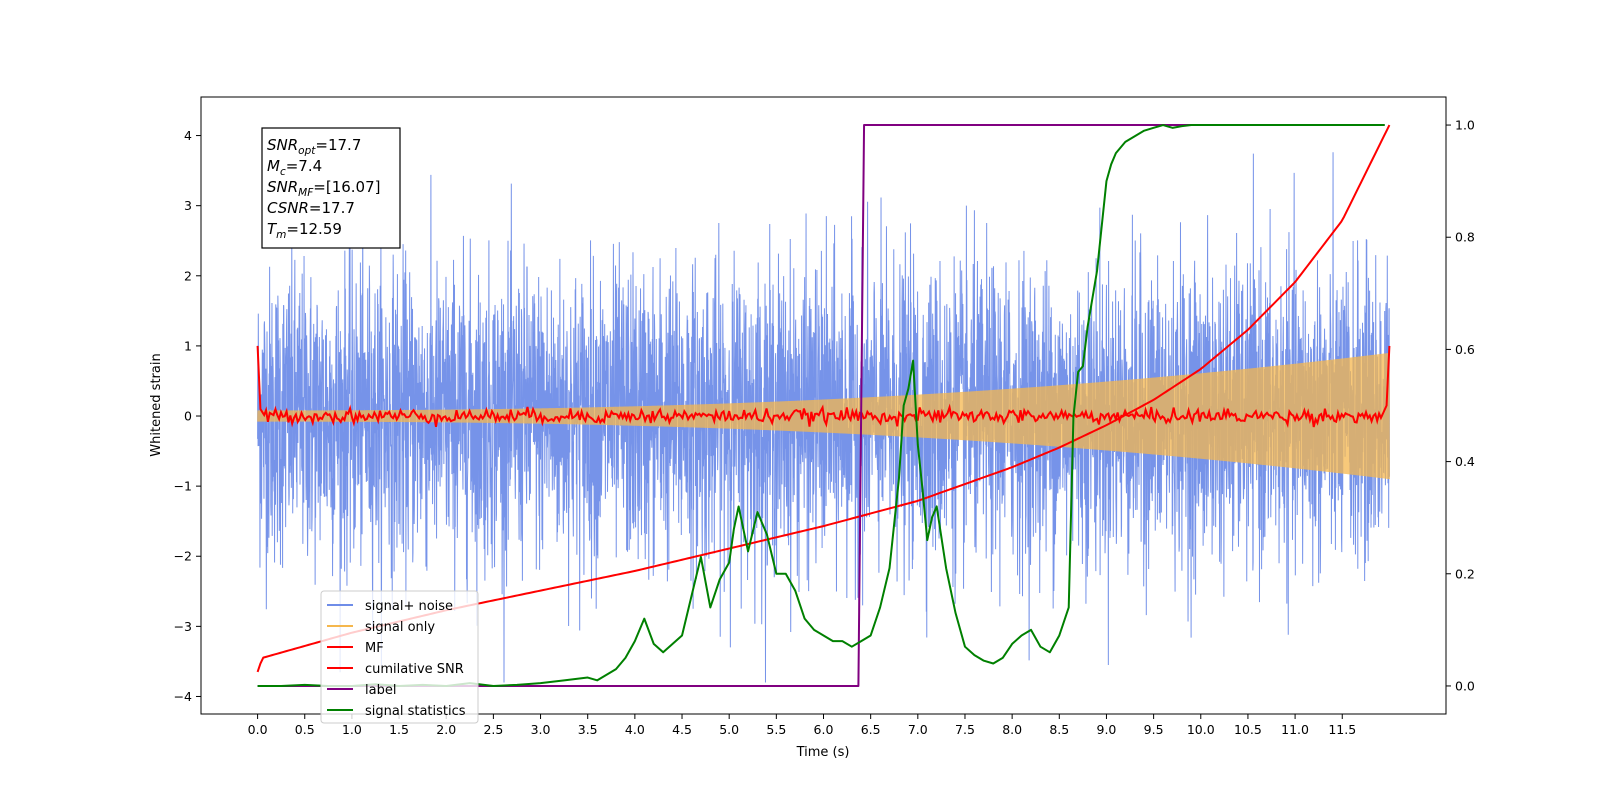  I want to click on legend-entry: label, so click(380, 690).